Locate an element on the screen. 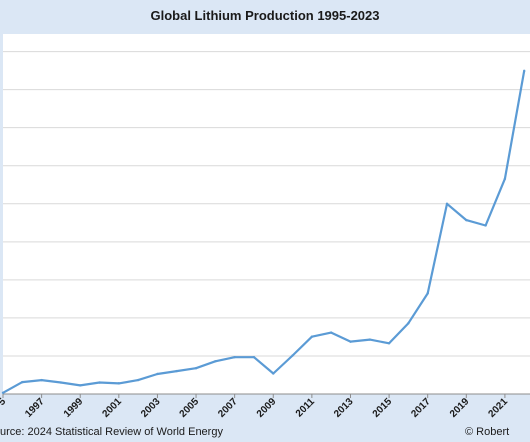 The height and width of the screenshot is (442, 530). x-tick-label: 2011 is located at coordinates (305, 407).